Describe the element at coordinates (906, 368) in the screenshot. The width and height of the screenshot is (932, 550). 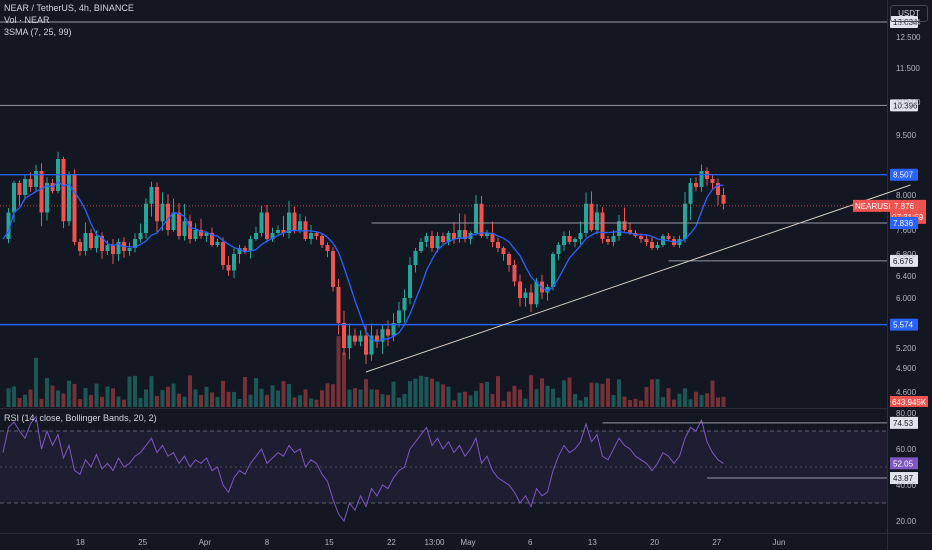
I see `price-axis-tick: 4.900` at that location.